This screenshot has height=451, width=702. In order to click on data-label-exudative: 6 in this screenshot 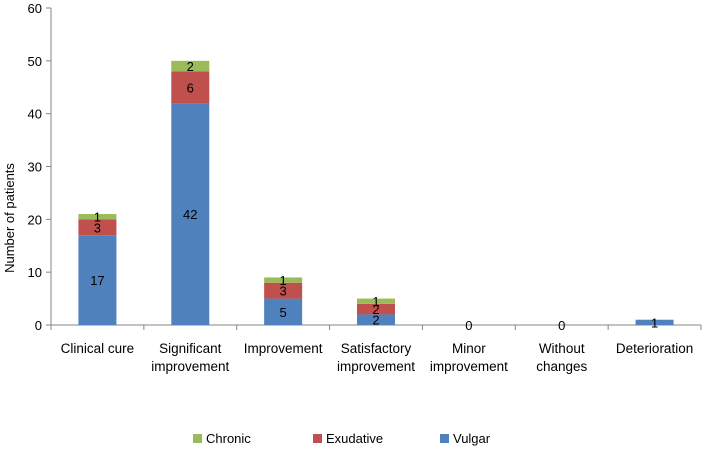, I will do `click(190, 87)`.